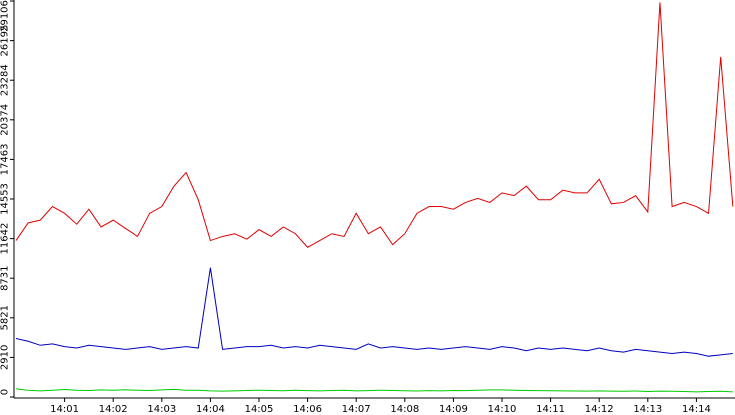 The height and width of the screenshot is (415, 735). I want to click on y-tick-label: 5821, so click(5, 317).